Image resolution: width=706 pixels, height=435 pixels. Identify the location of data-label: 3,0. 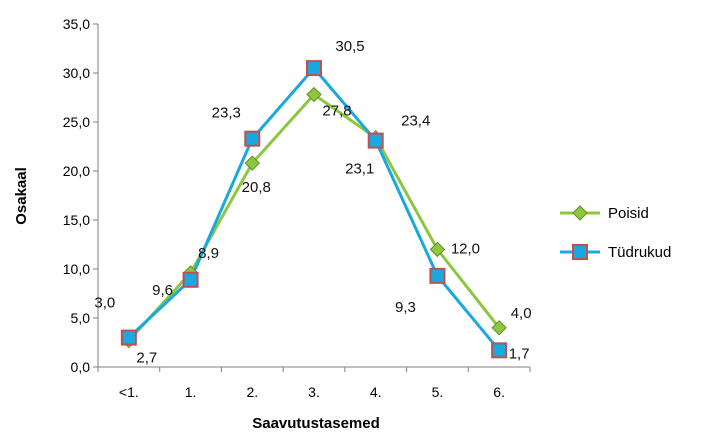
(104, 303).